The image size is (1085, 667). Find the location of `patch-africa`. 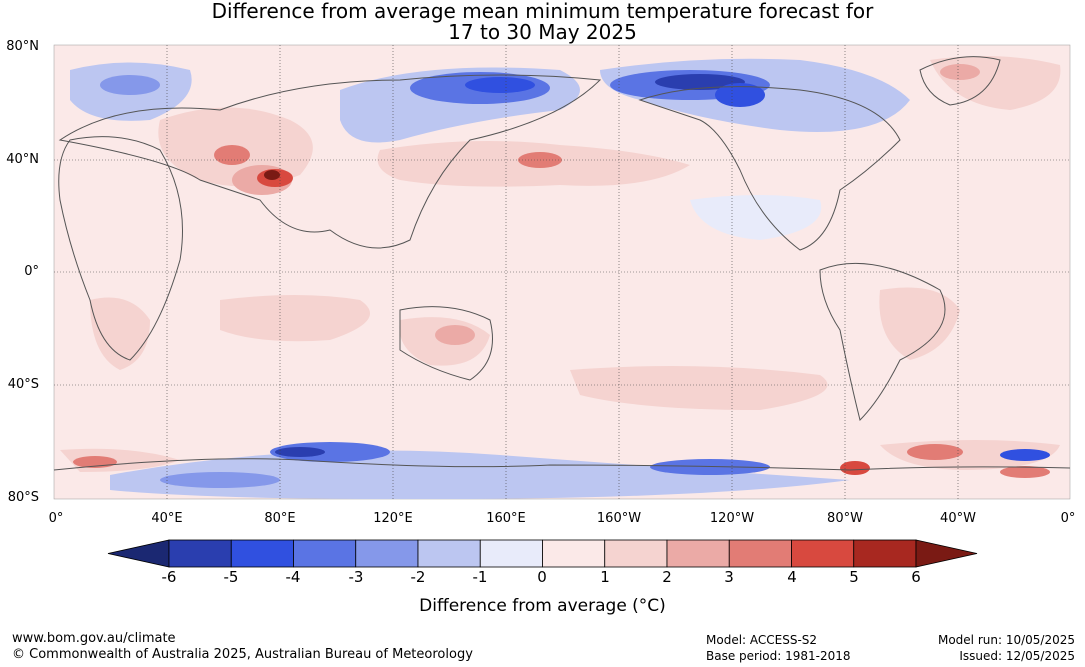

patch-africa is located at coordinates (120, 333).